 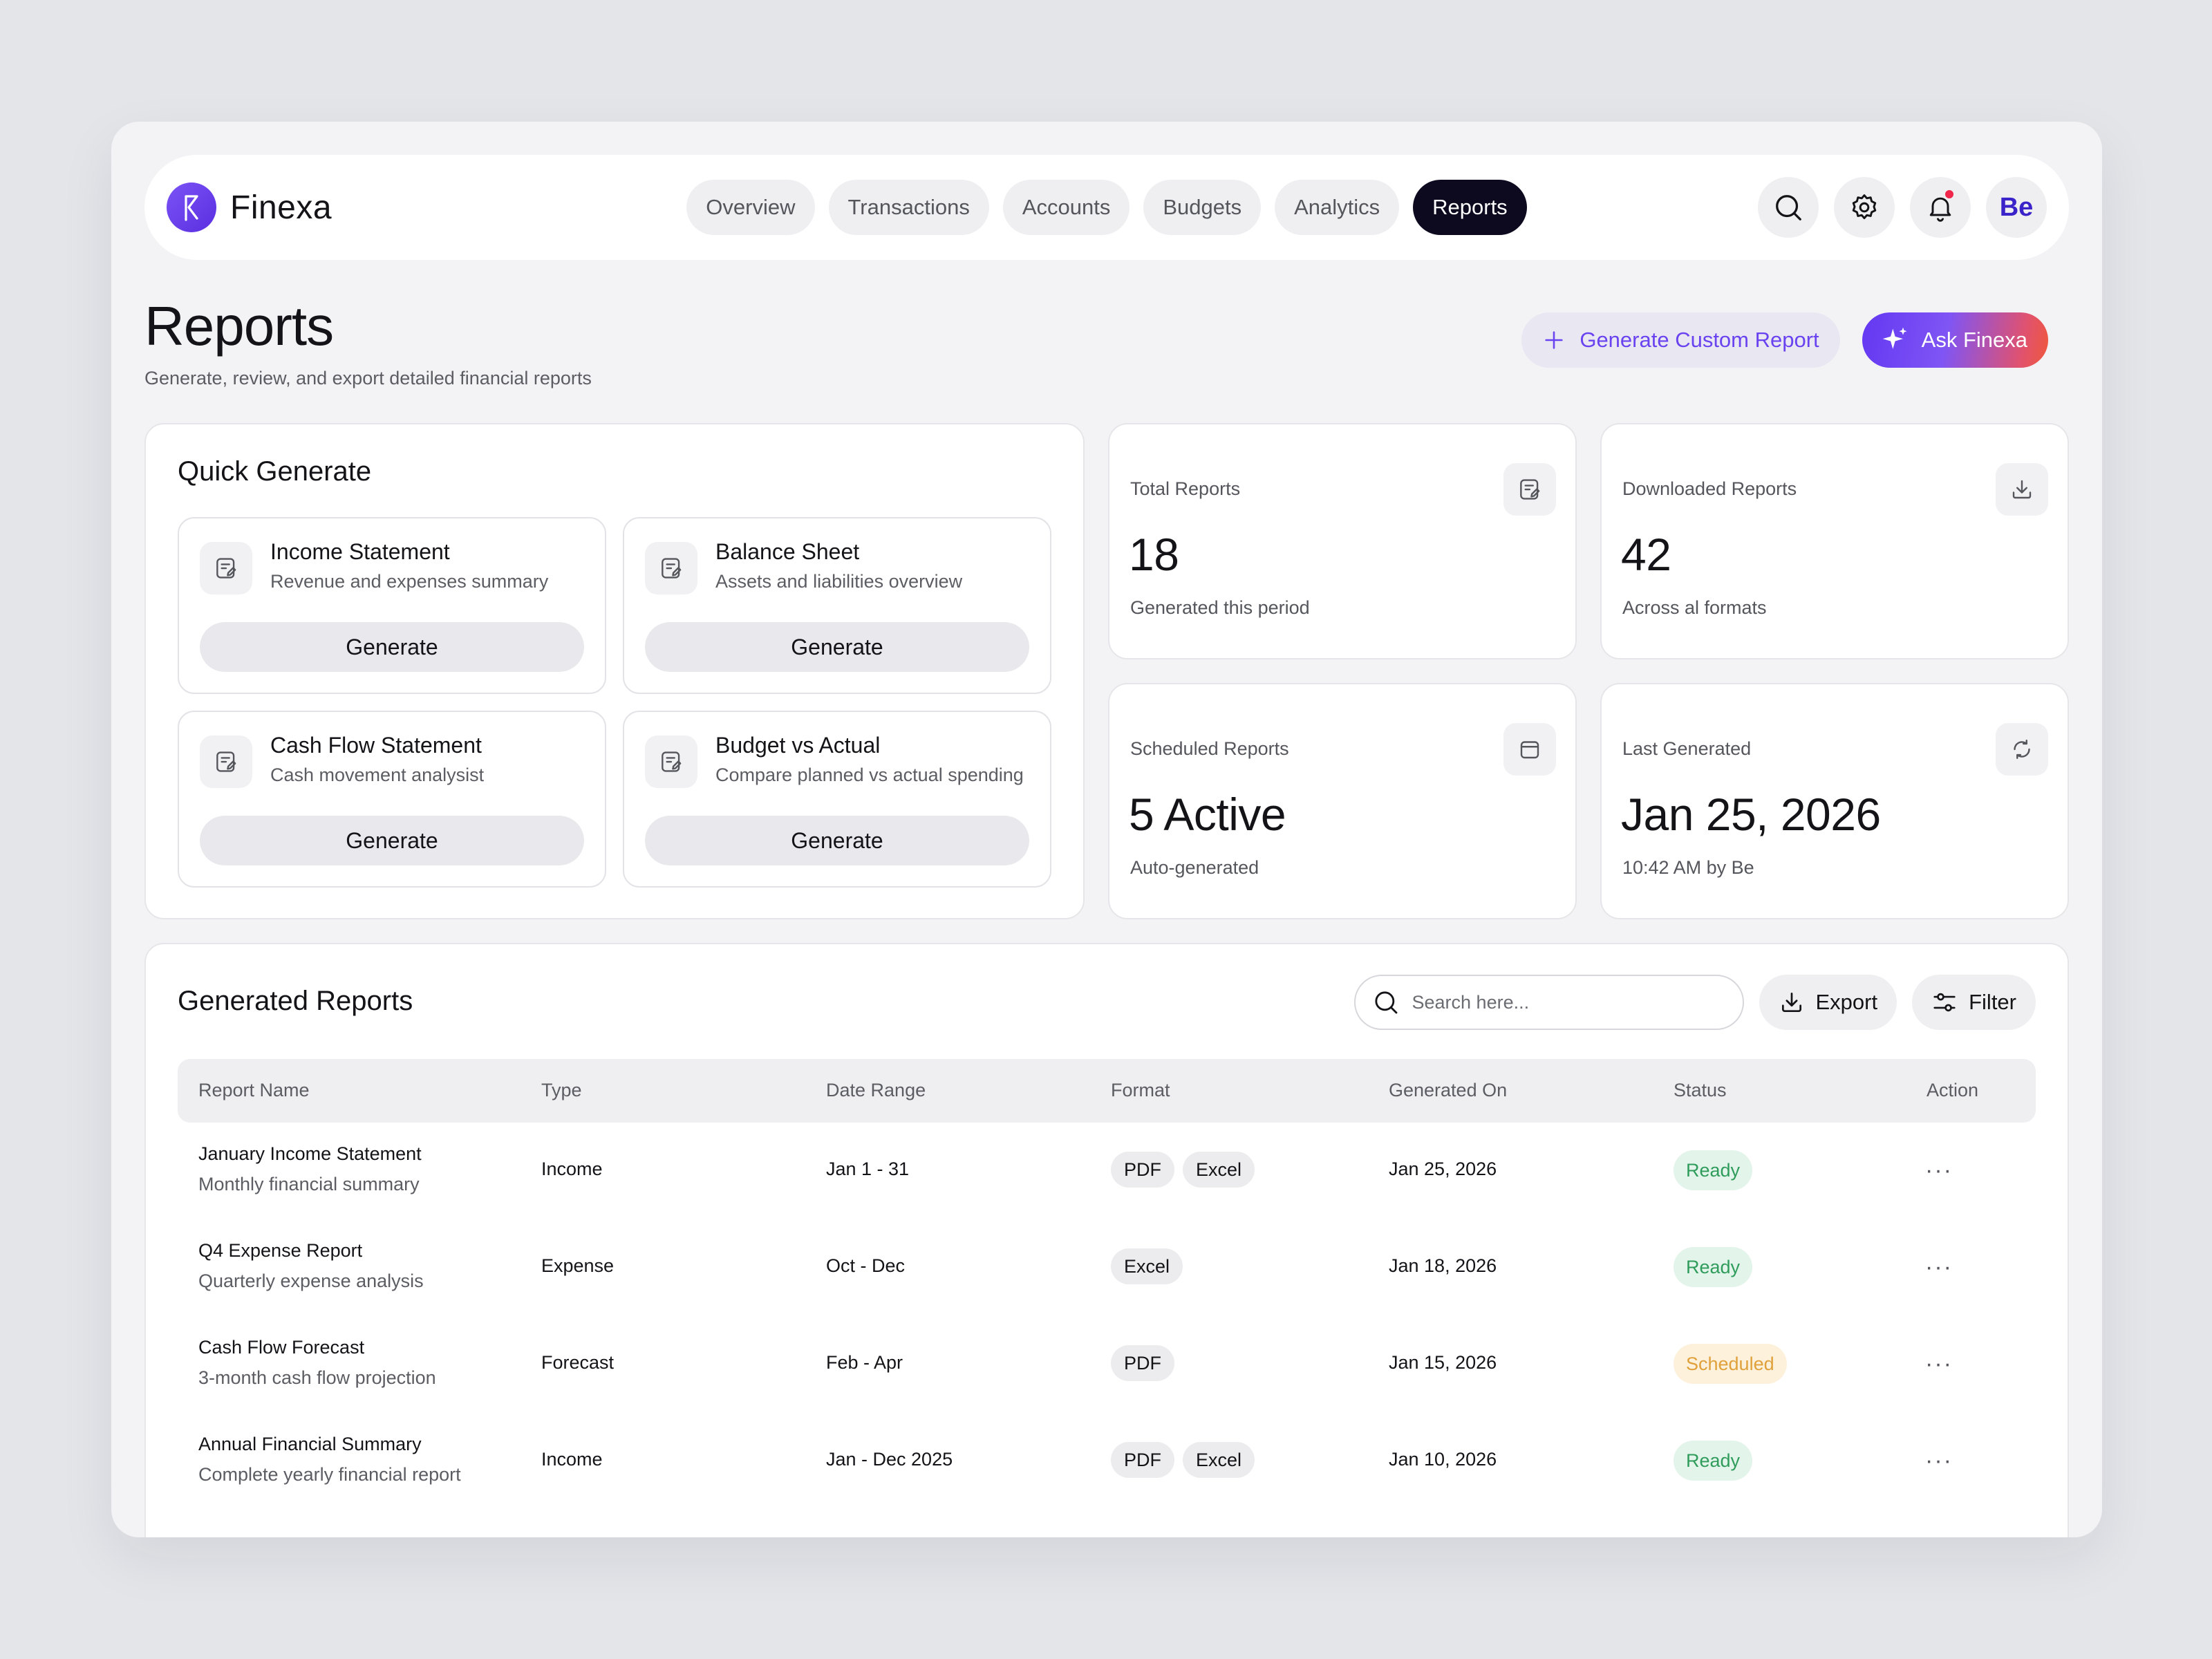 I want to click on quick-generate-desc: Cash movement analysist, so click(x=378, y=775).